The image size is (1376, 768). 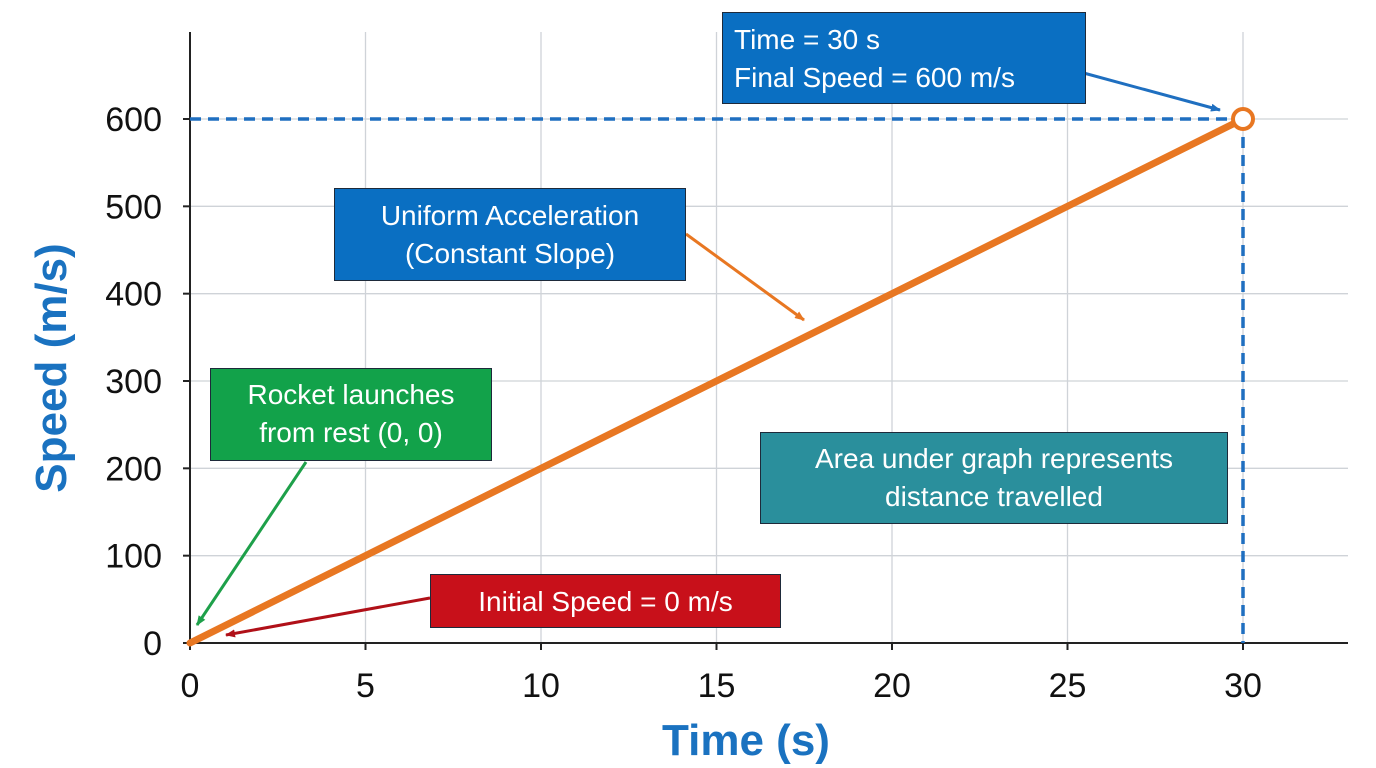 I want to click on uniform-annotation-line-1: Uniform Acceleration, so click(x=510, y=215).